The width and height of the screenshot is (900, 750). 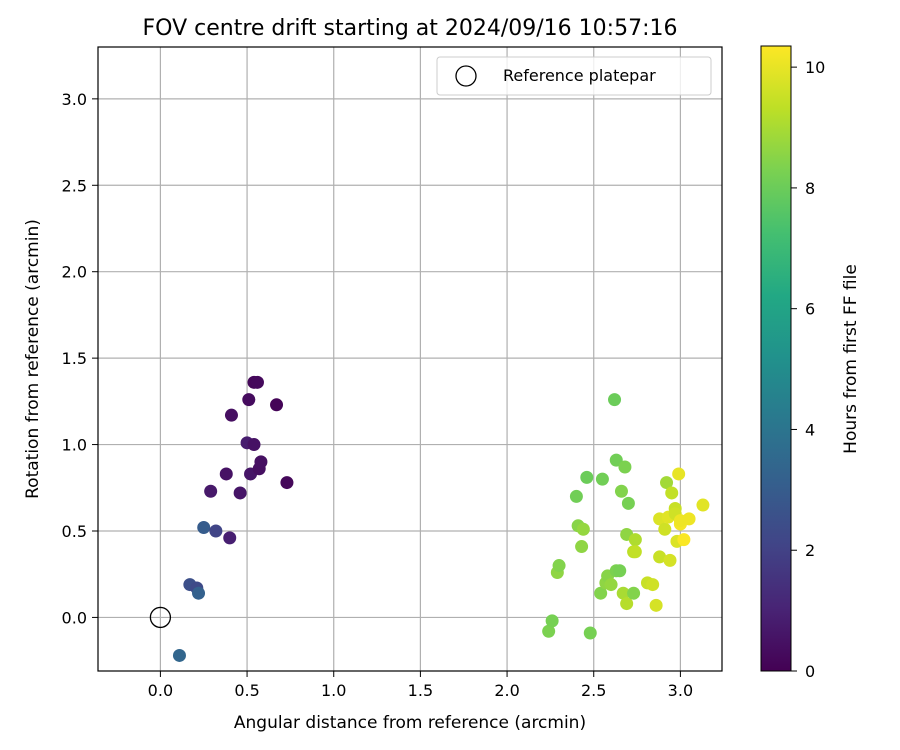 What do you see at coordinates (506, 690) in the screenshot?
I see `x-tick-label: 2.0` at bounding box center [506, 690].